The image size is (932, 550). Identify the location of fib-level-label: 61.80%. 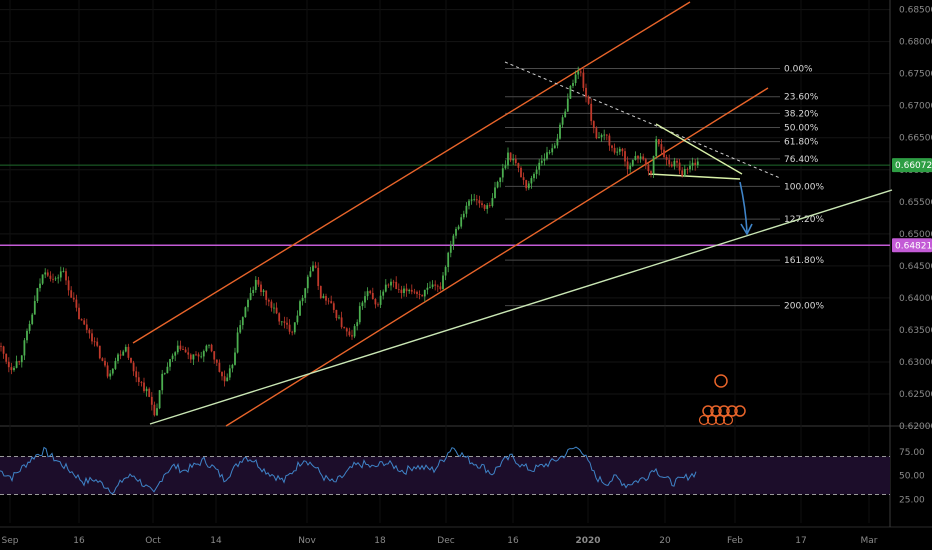
(801, 143).